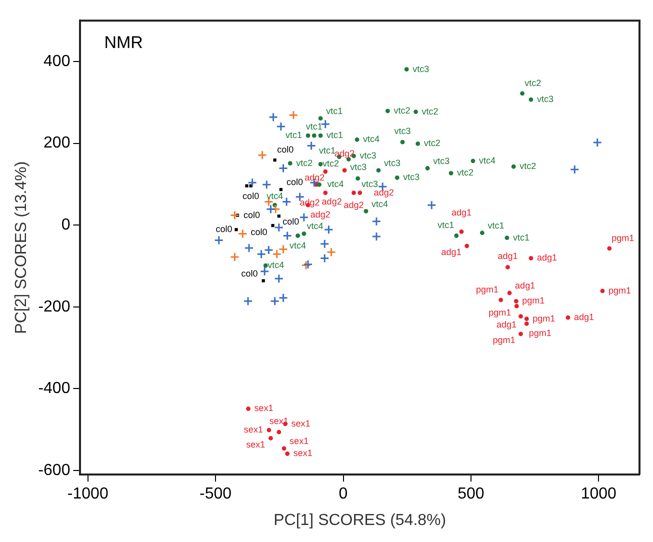 The height and width of the screenshot is (542, 653). What do you see at coordinates (598, 494) in the screenshot?
I see `x-tick-label: 1000` at bounding box center [598, 494].